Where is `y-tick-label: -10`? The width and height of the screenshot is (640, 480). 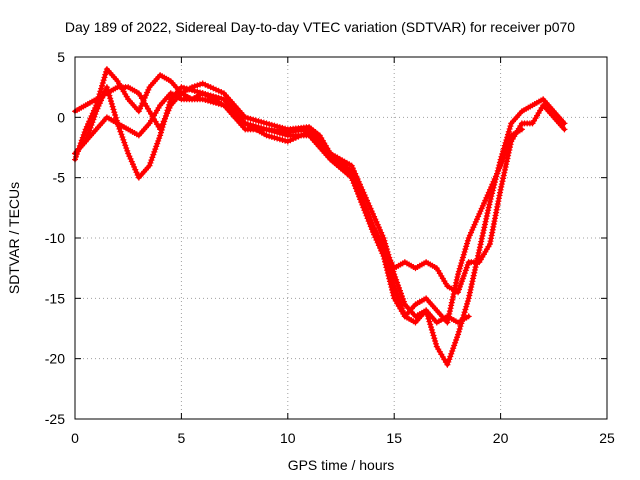
y-tick-label: -10 is located at coordinates (55, 238).